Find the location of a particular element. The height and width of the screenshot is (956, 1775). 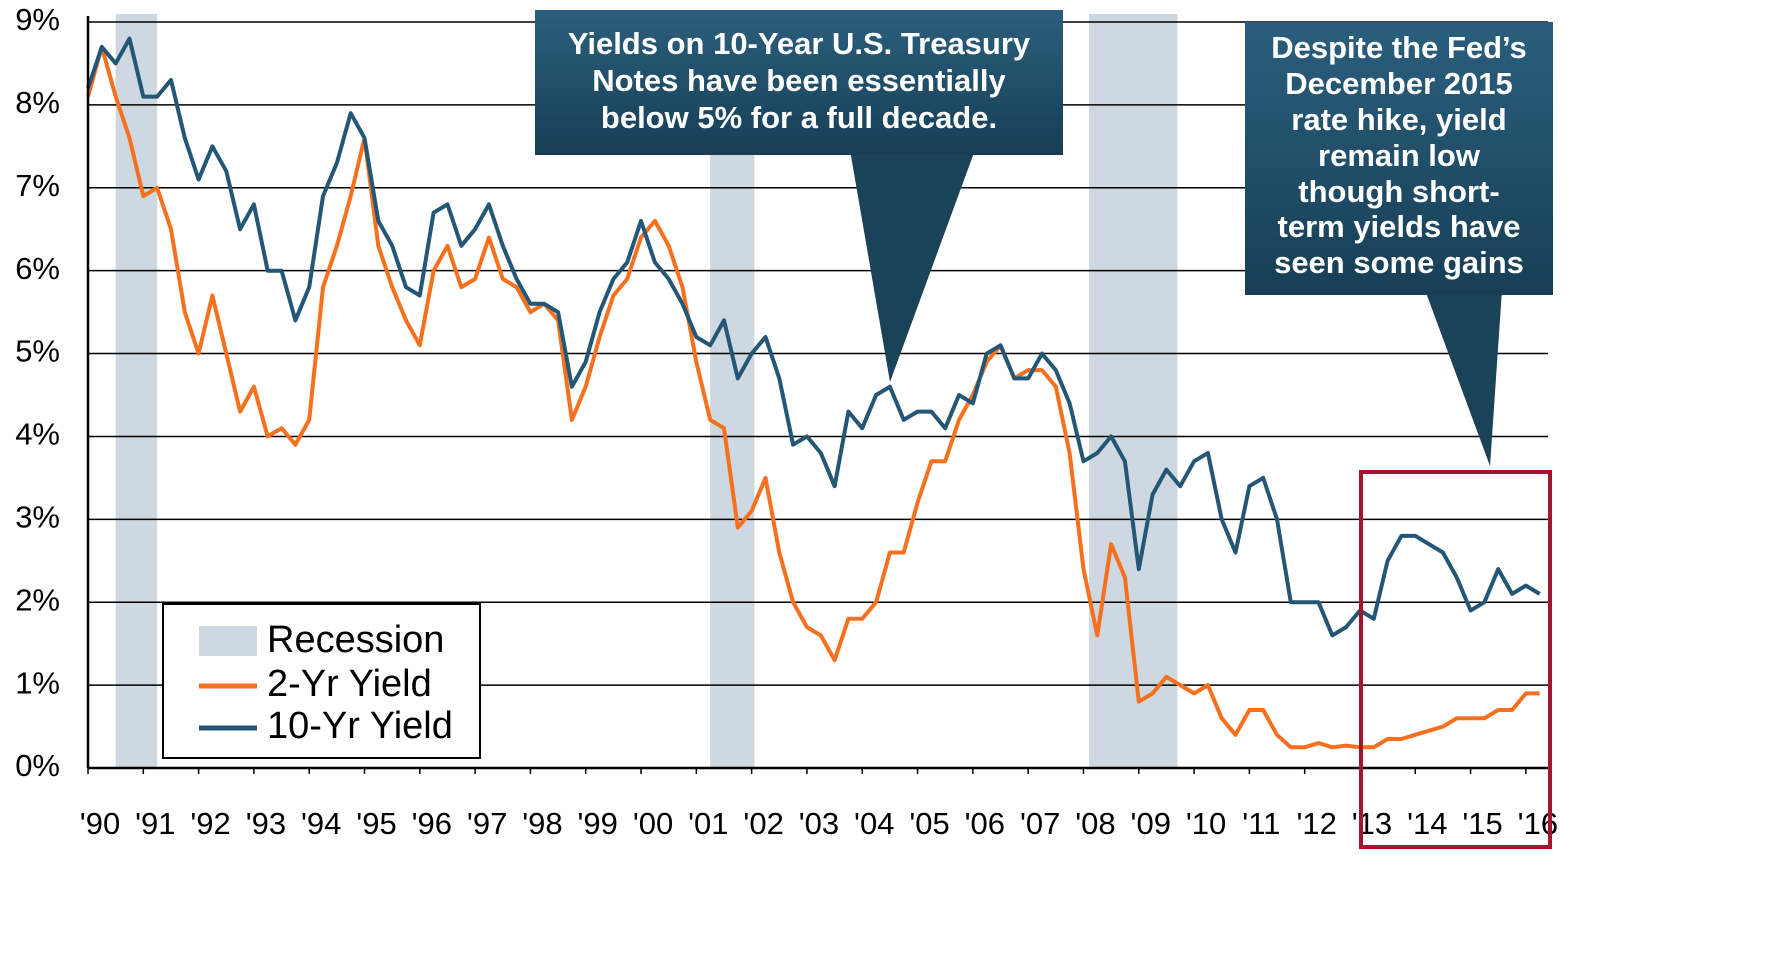

y-tick-label: 8% is located at coordinates (37, 102).